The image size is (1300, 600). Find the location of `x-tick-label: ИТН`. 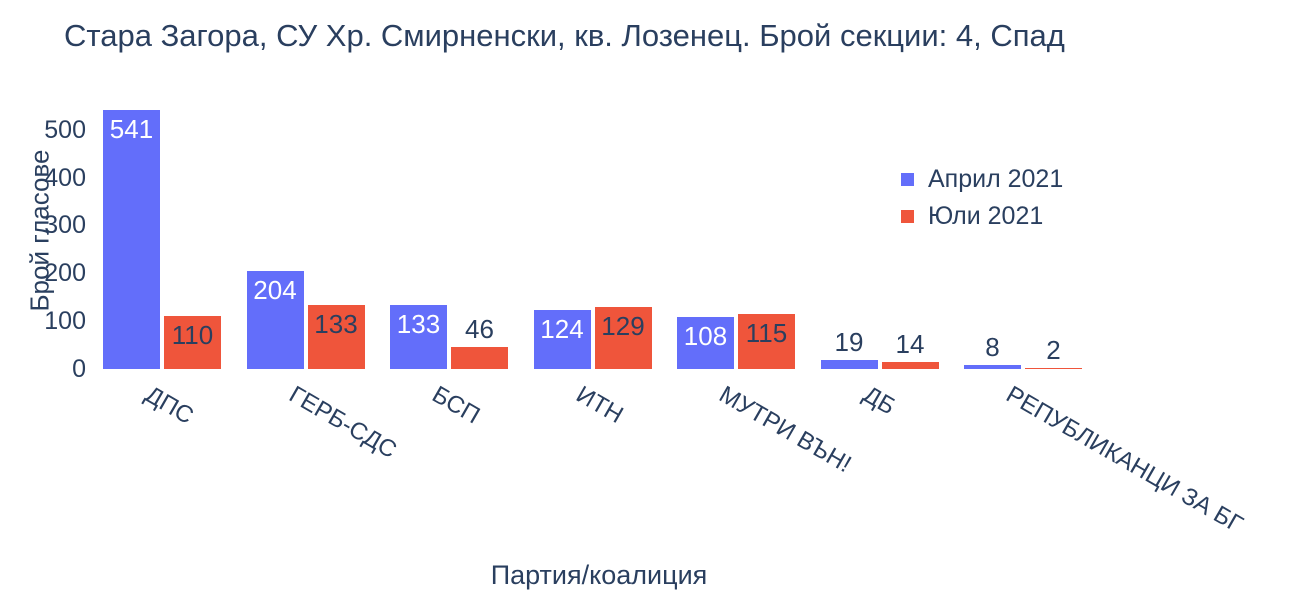

x-tick-label: ИТН is located at coordinates (599, 405).